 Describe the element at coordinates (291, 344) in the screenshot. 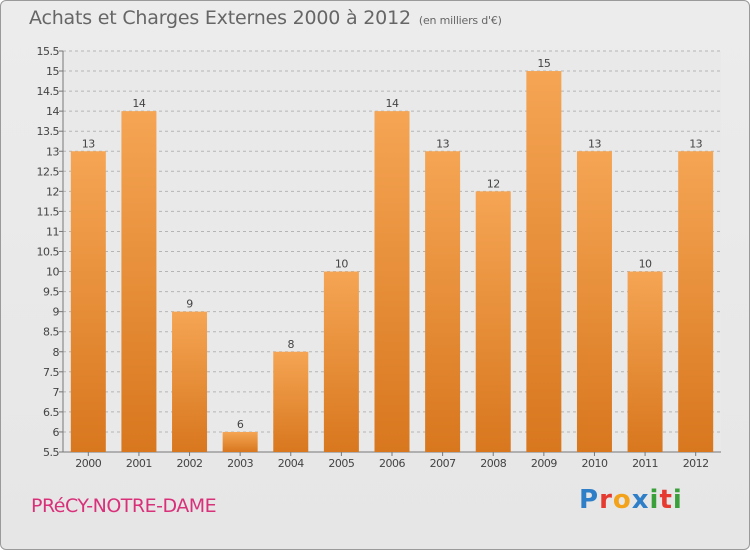

I see `data-label: 8` at that location.